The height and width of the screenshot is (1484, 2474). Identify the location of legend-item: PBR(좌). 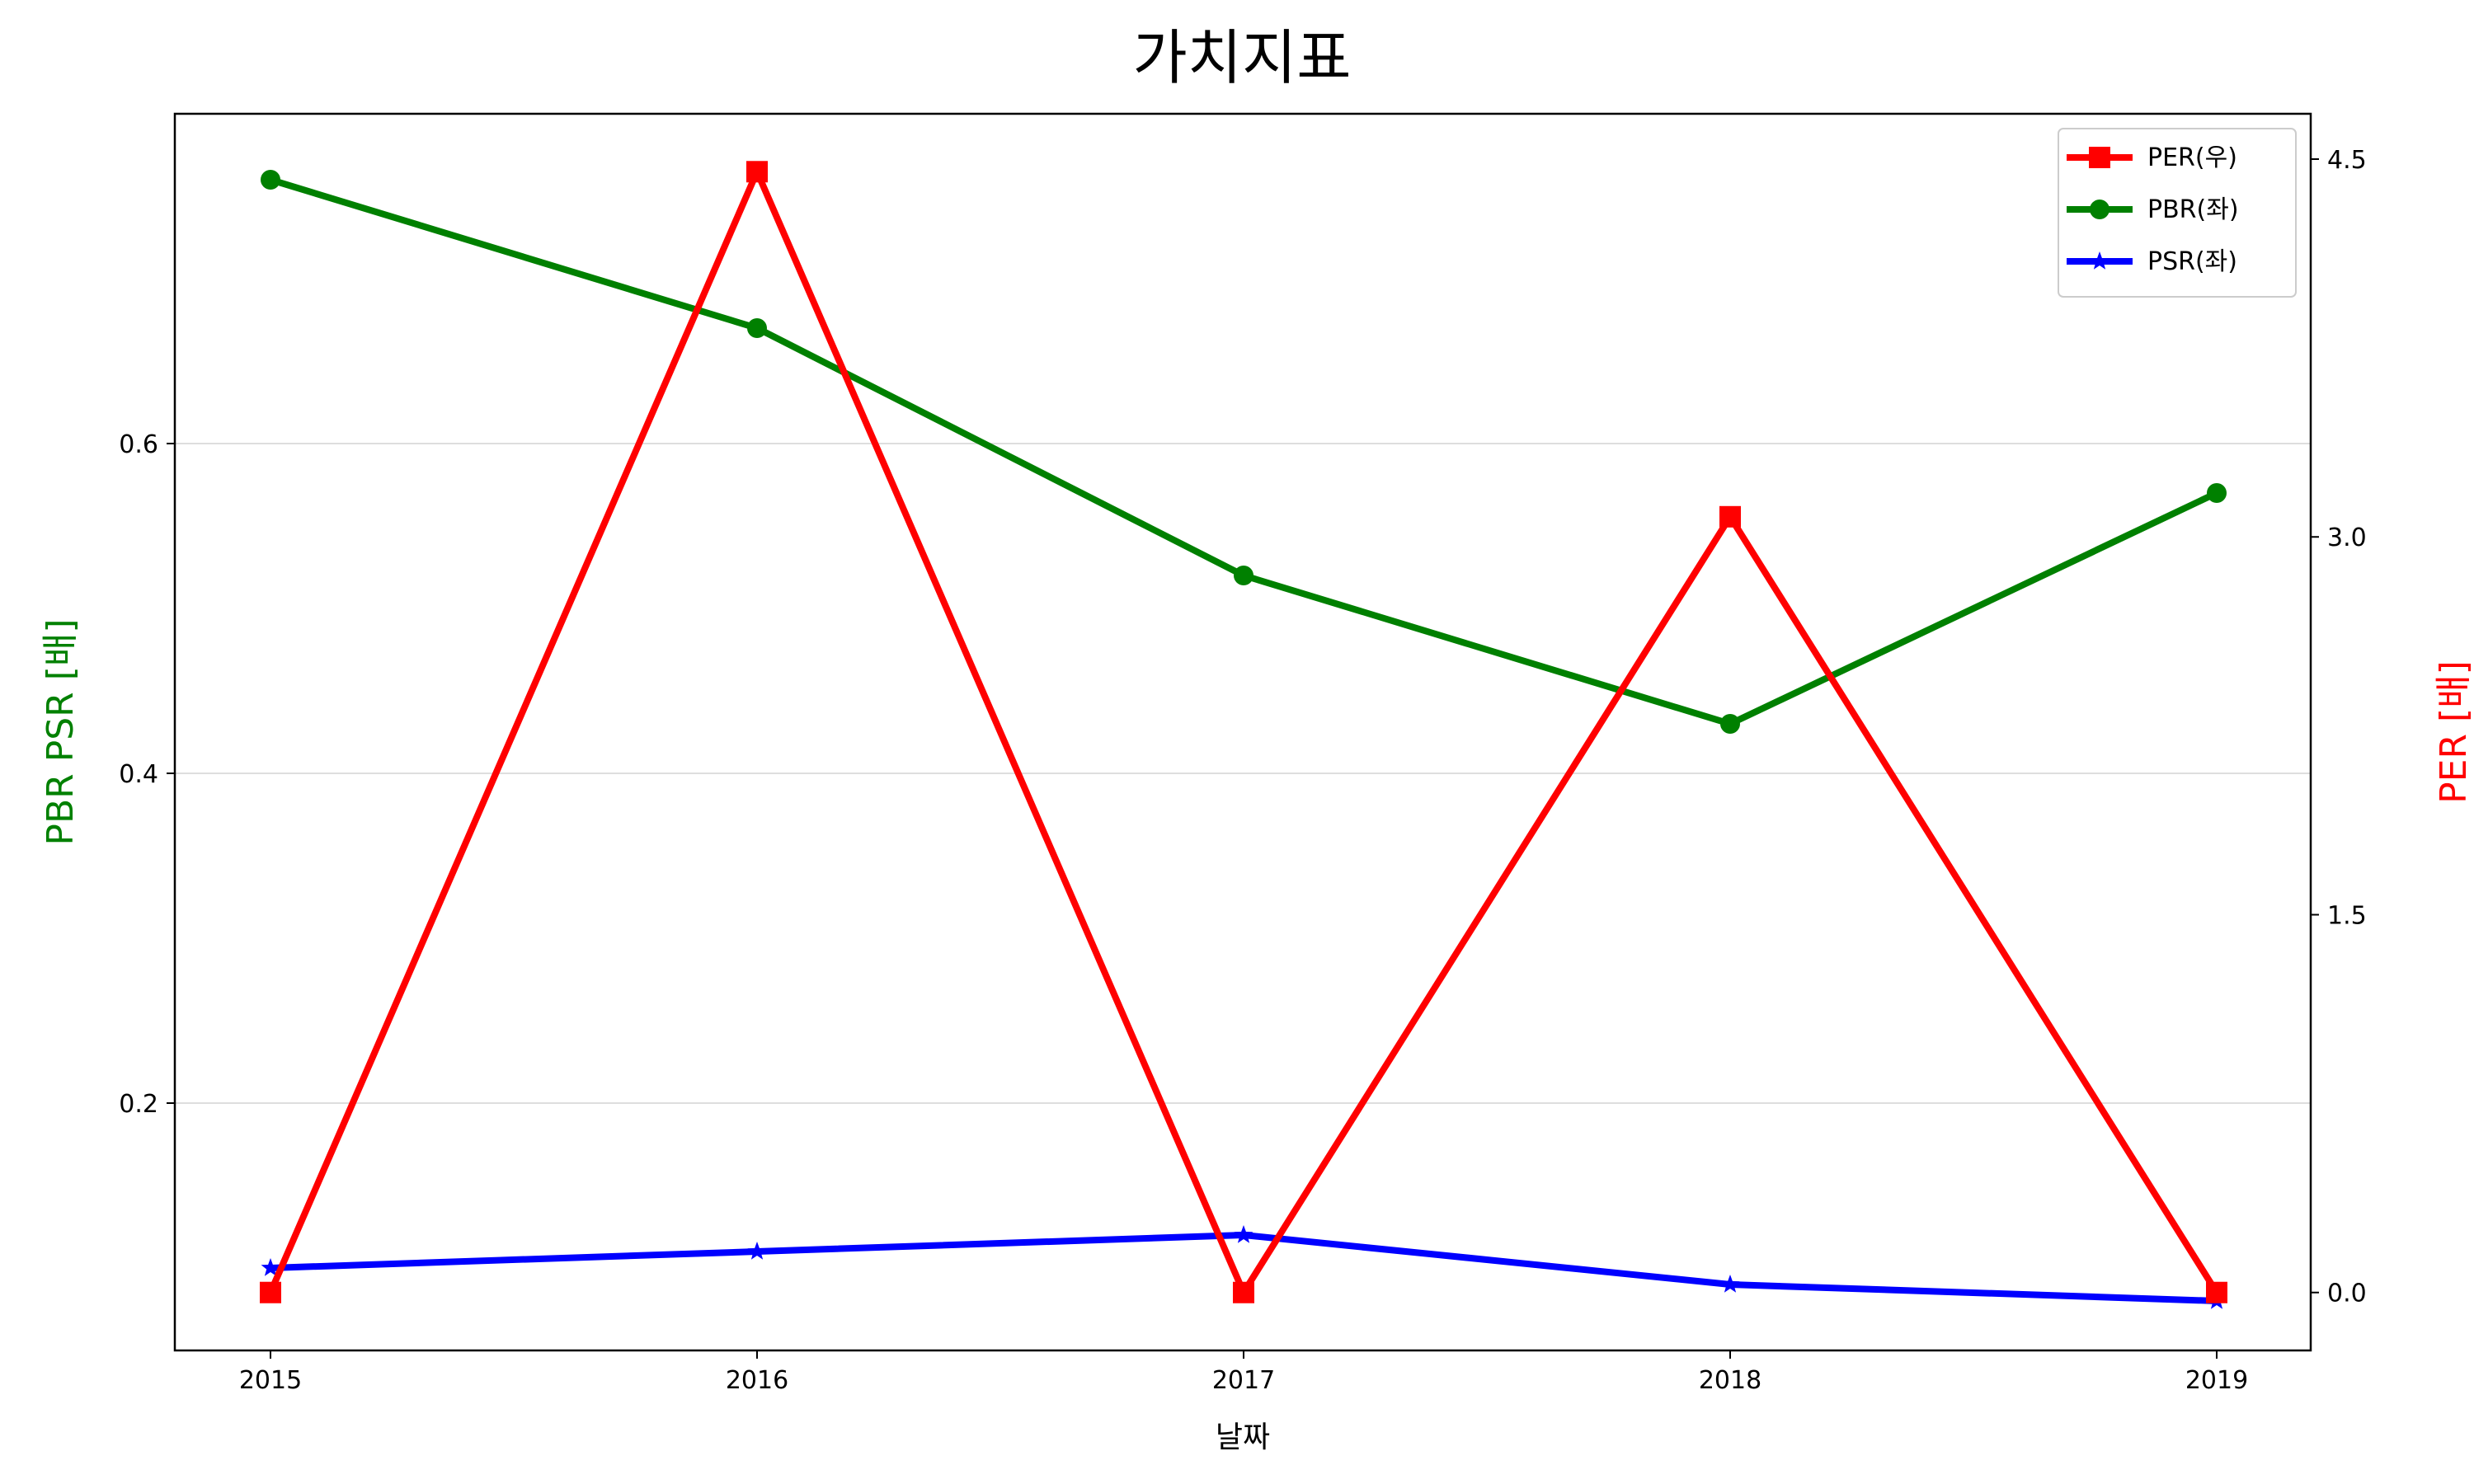
(2153, 209).